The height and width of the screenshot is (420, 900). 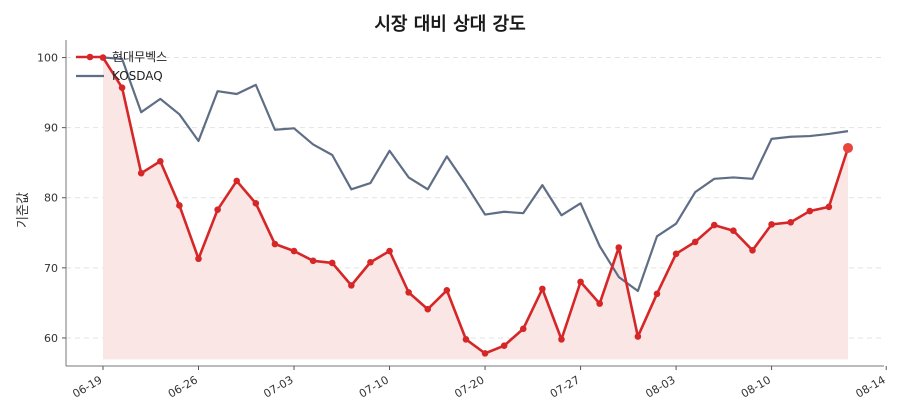 I want to click on legend-label-hyundai: 현대무벡스, so click(x=139, y=57).